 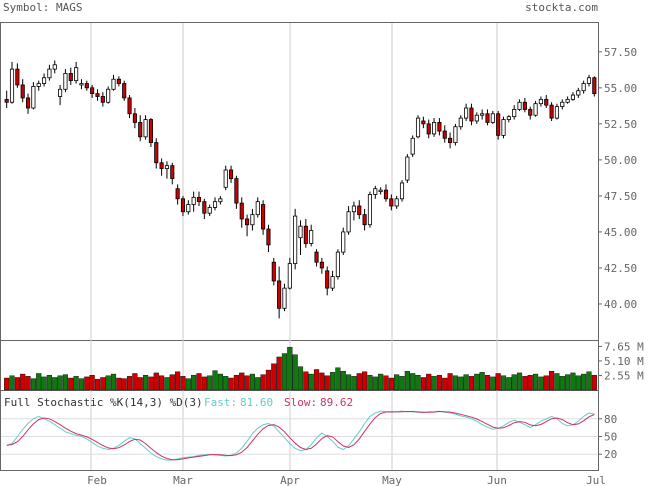 I want to click on price-tick-label: 40.00, so click(x=620, y=304).